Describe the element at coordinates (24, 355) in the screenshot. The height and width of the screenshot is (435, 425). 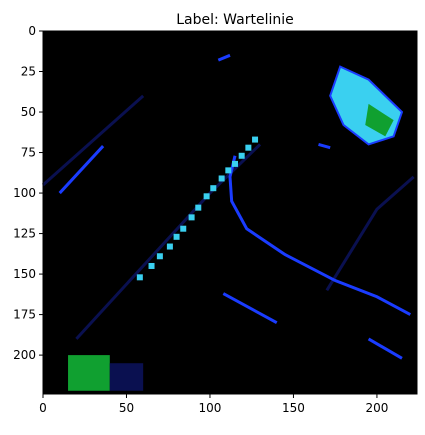
I see `y-tick-label: 200` at that location.